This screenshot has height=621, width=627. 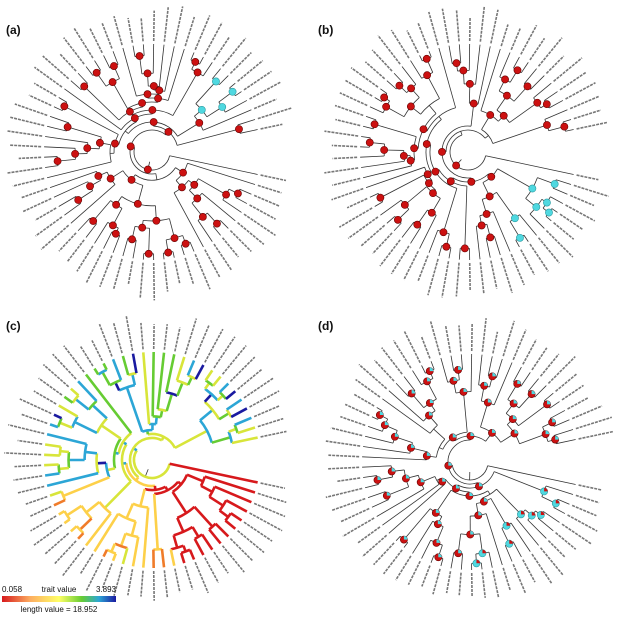 What do you see at coordinates (13, 30) in the screenshot?
I see `panel-label: (a)` at bounding box center [13, 30].